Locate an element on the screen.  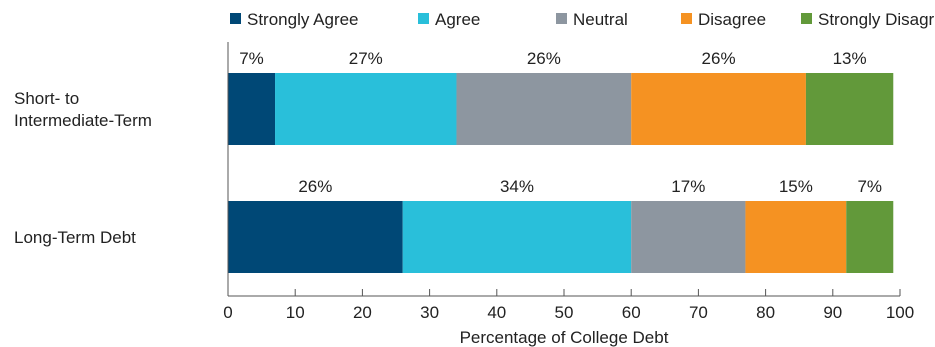
x-tick-label: 30 is located at coordinates (429, 312).